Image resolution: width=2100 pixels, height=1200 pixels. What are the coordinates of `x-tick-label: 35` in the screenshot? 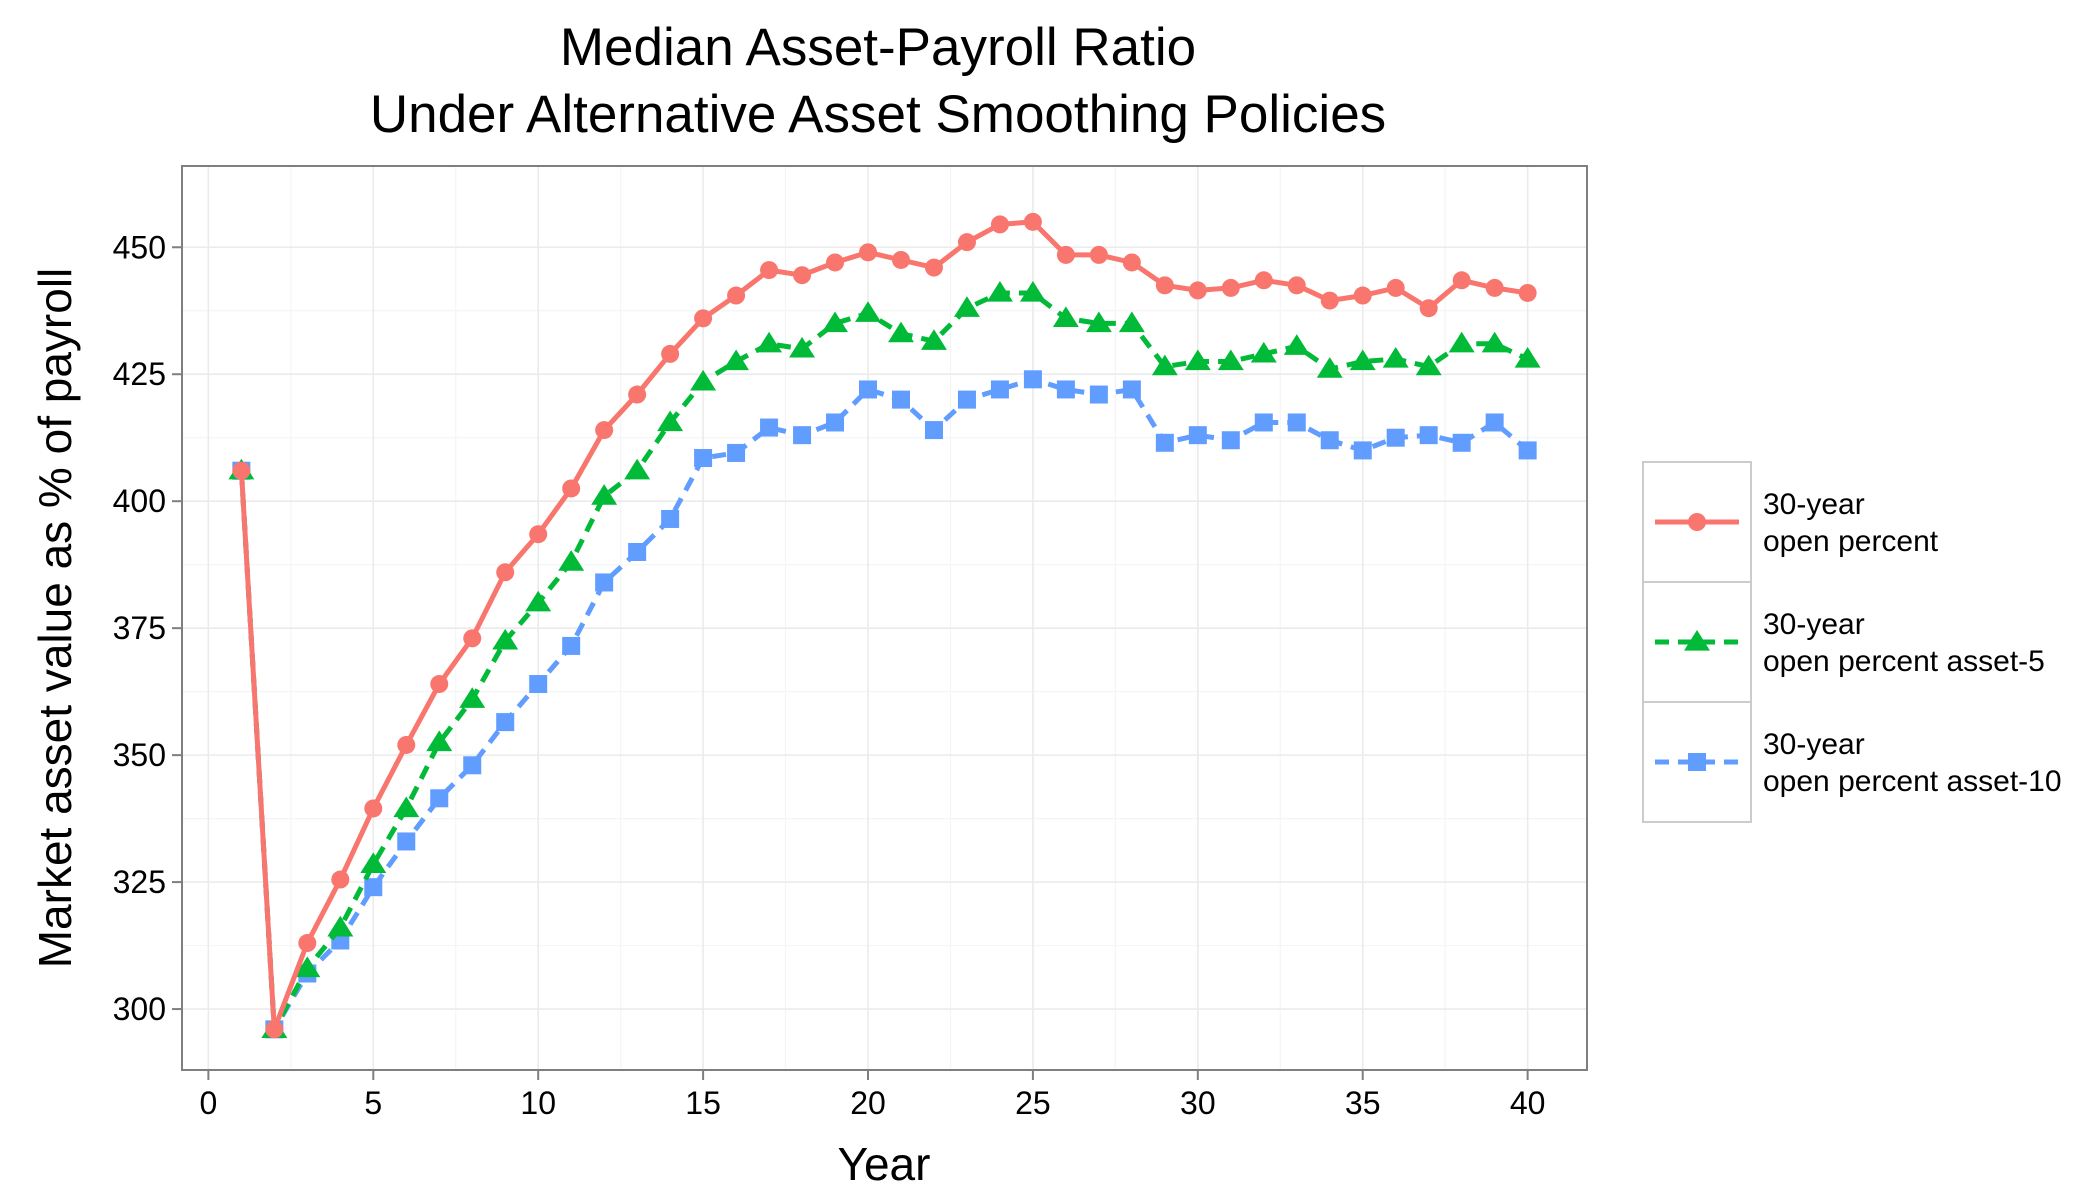 It's located at (1363, 1103).